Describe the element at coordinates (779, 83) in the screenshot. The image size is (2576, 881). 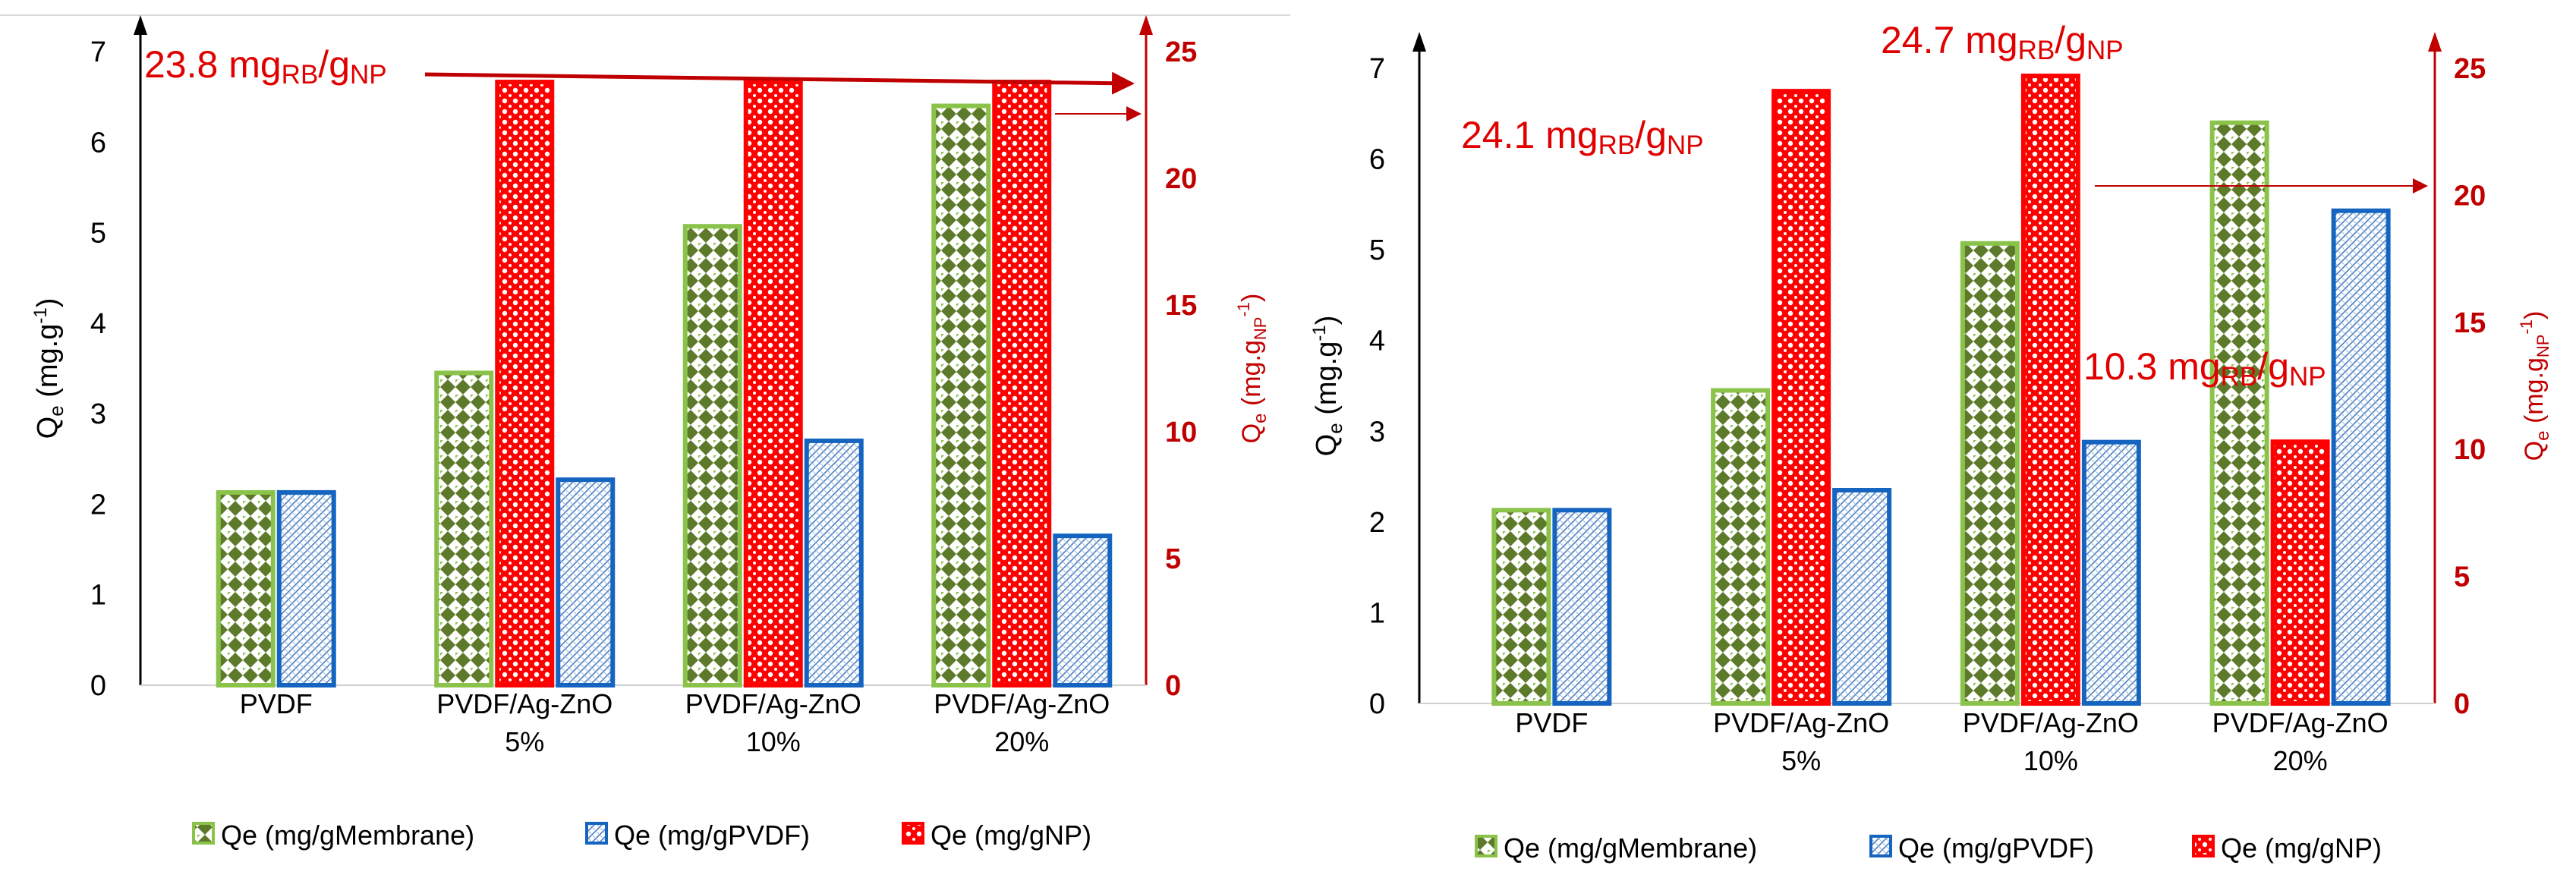
I see `annotation-arrow-main` at that location.